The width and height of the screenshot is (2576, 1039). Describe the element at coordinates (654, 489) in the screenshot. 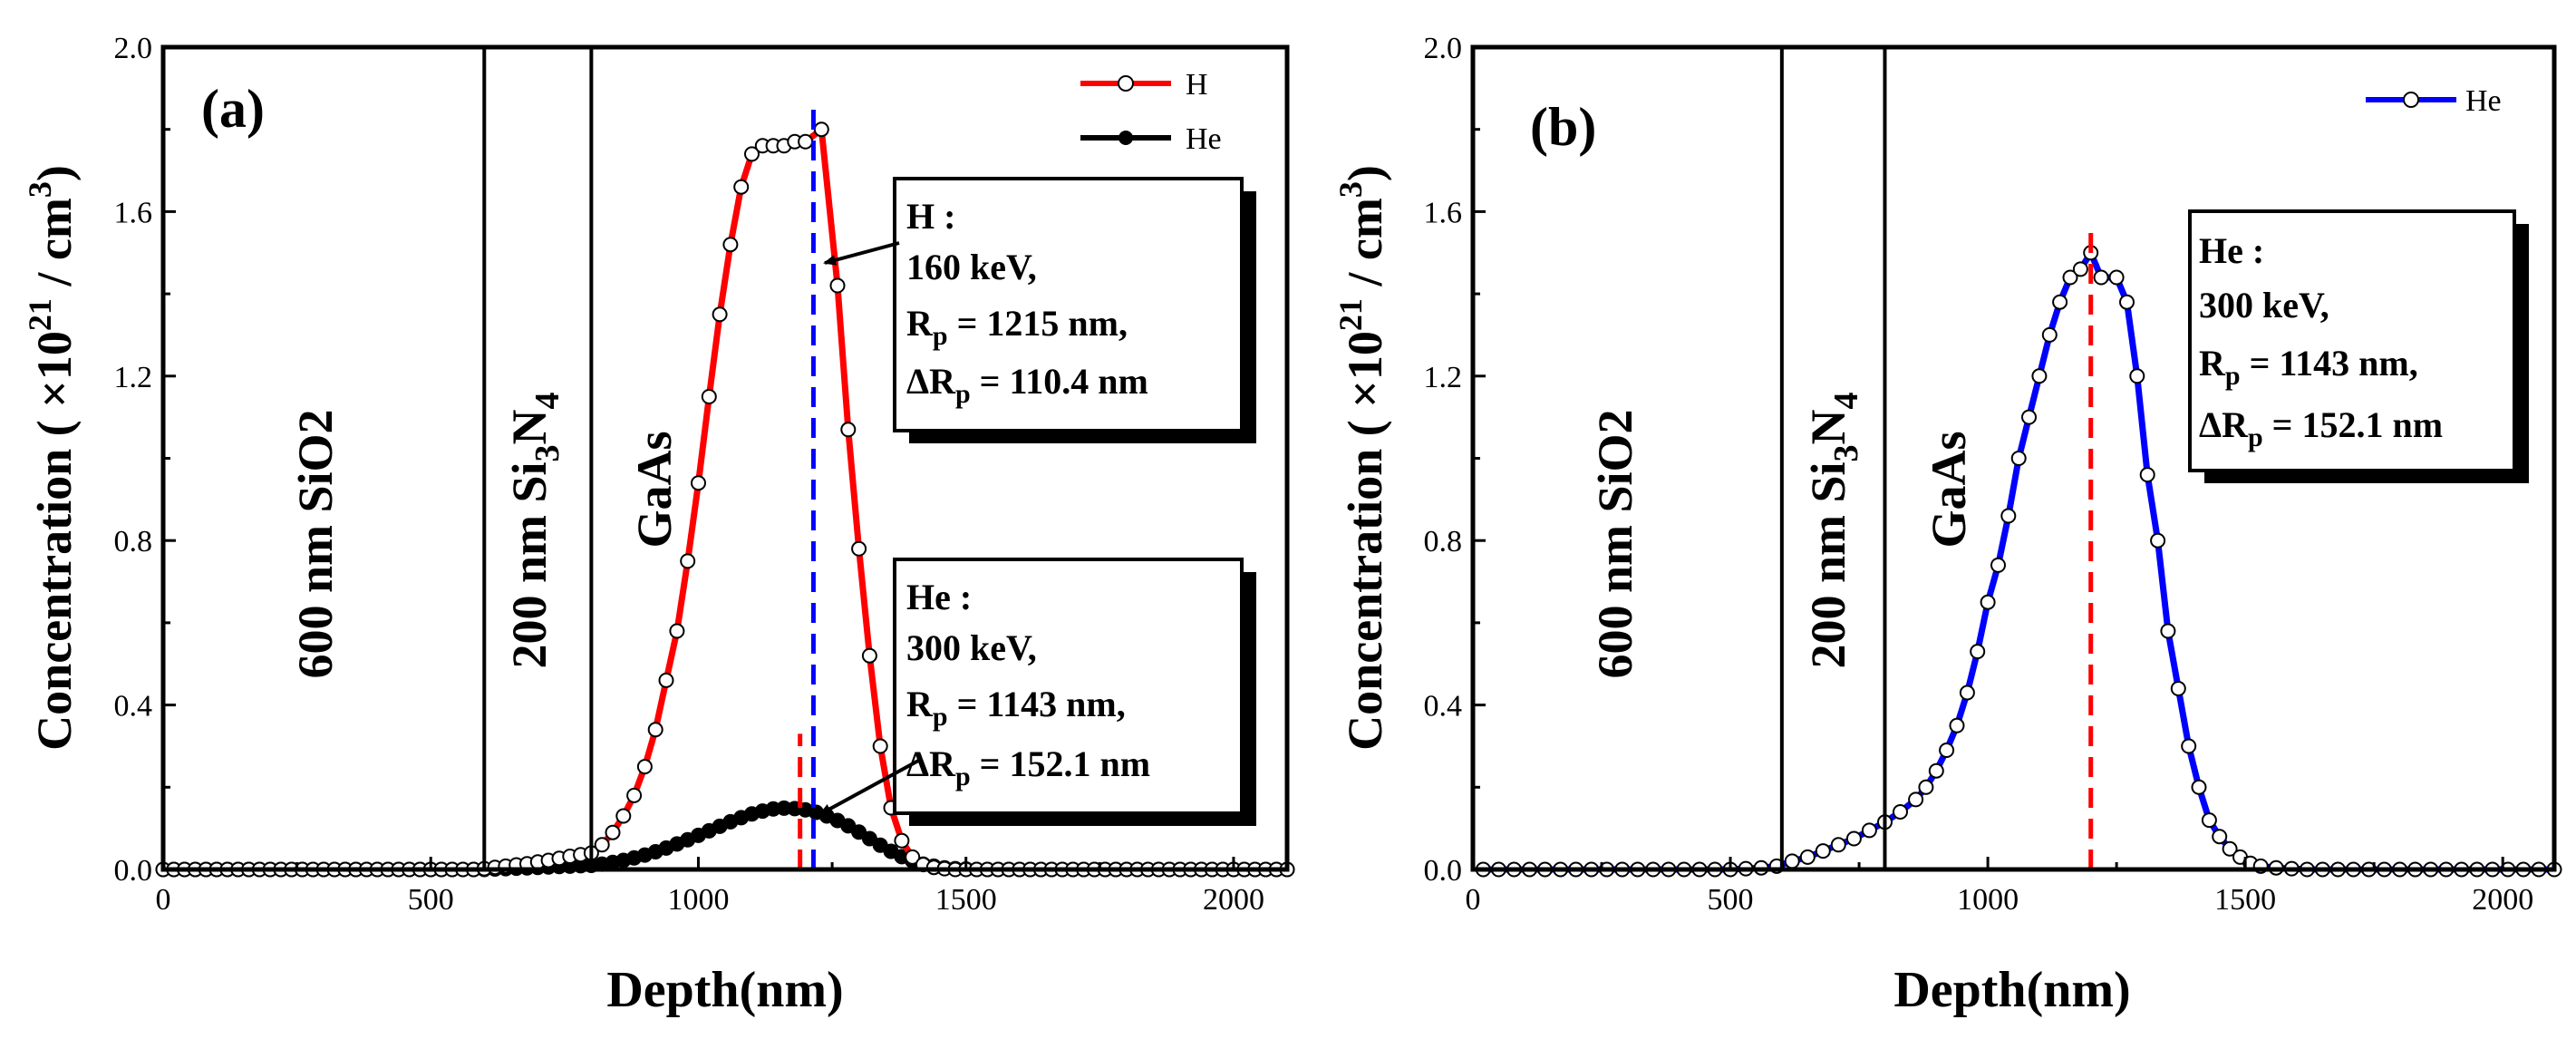

I see `panel-a-layer-gaas: GaAs` at that location.